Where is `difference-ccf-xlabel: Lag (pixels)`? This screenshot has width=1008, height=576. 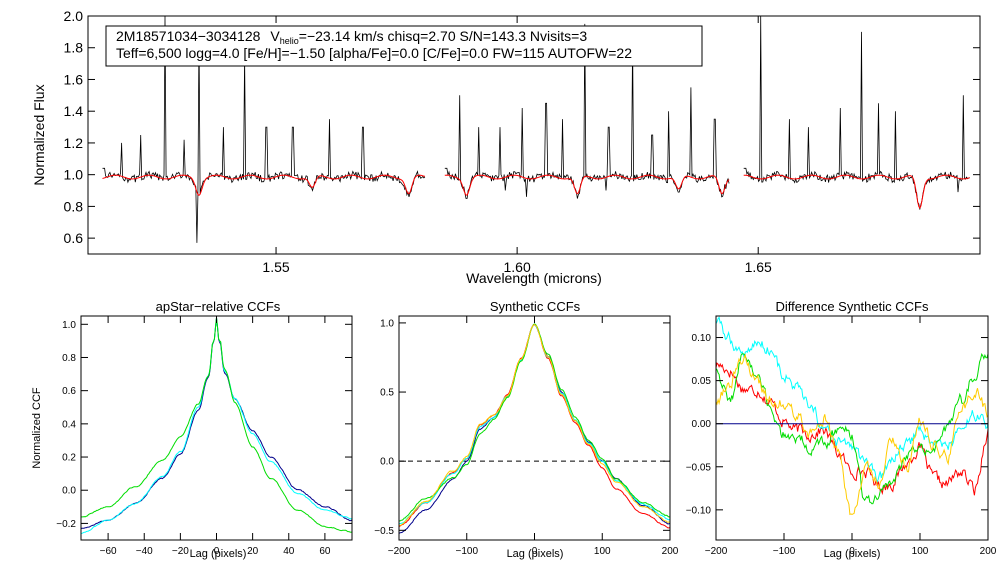
difference-ccf-xlabel: Lag (pixels) is located at coordinates (852, 554).